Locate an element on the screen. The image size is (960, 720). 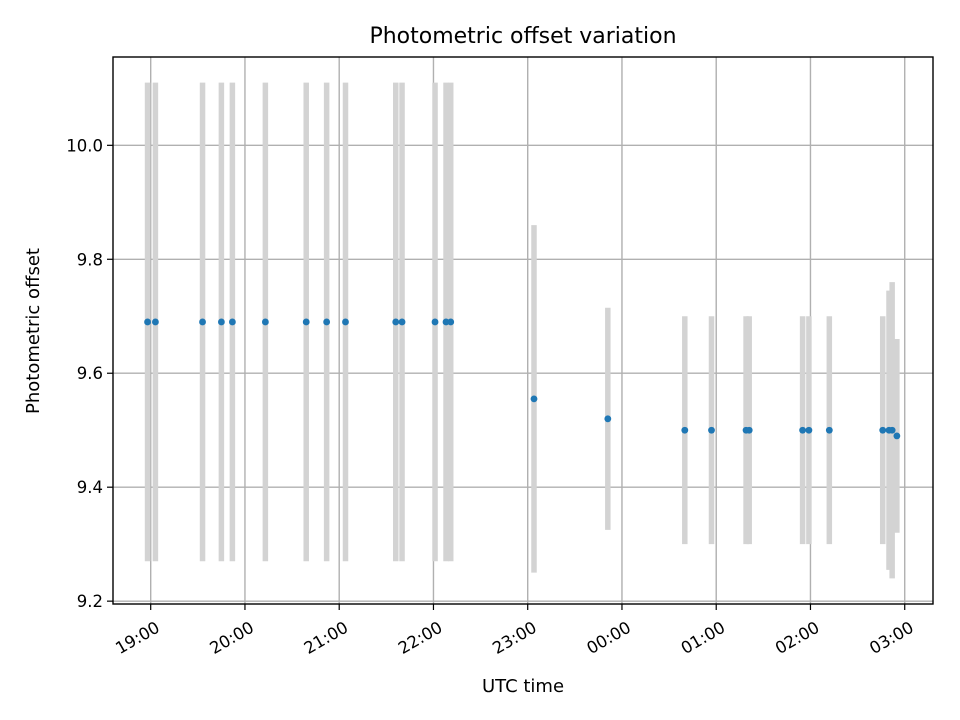
x-tick-label: 02:00 is located at coordinates (797, 638).